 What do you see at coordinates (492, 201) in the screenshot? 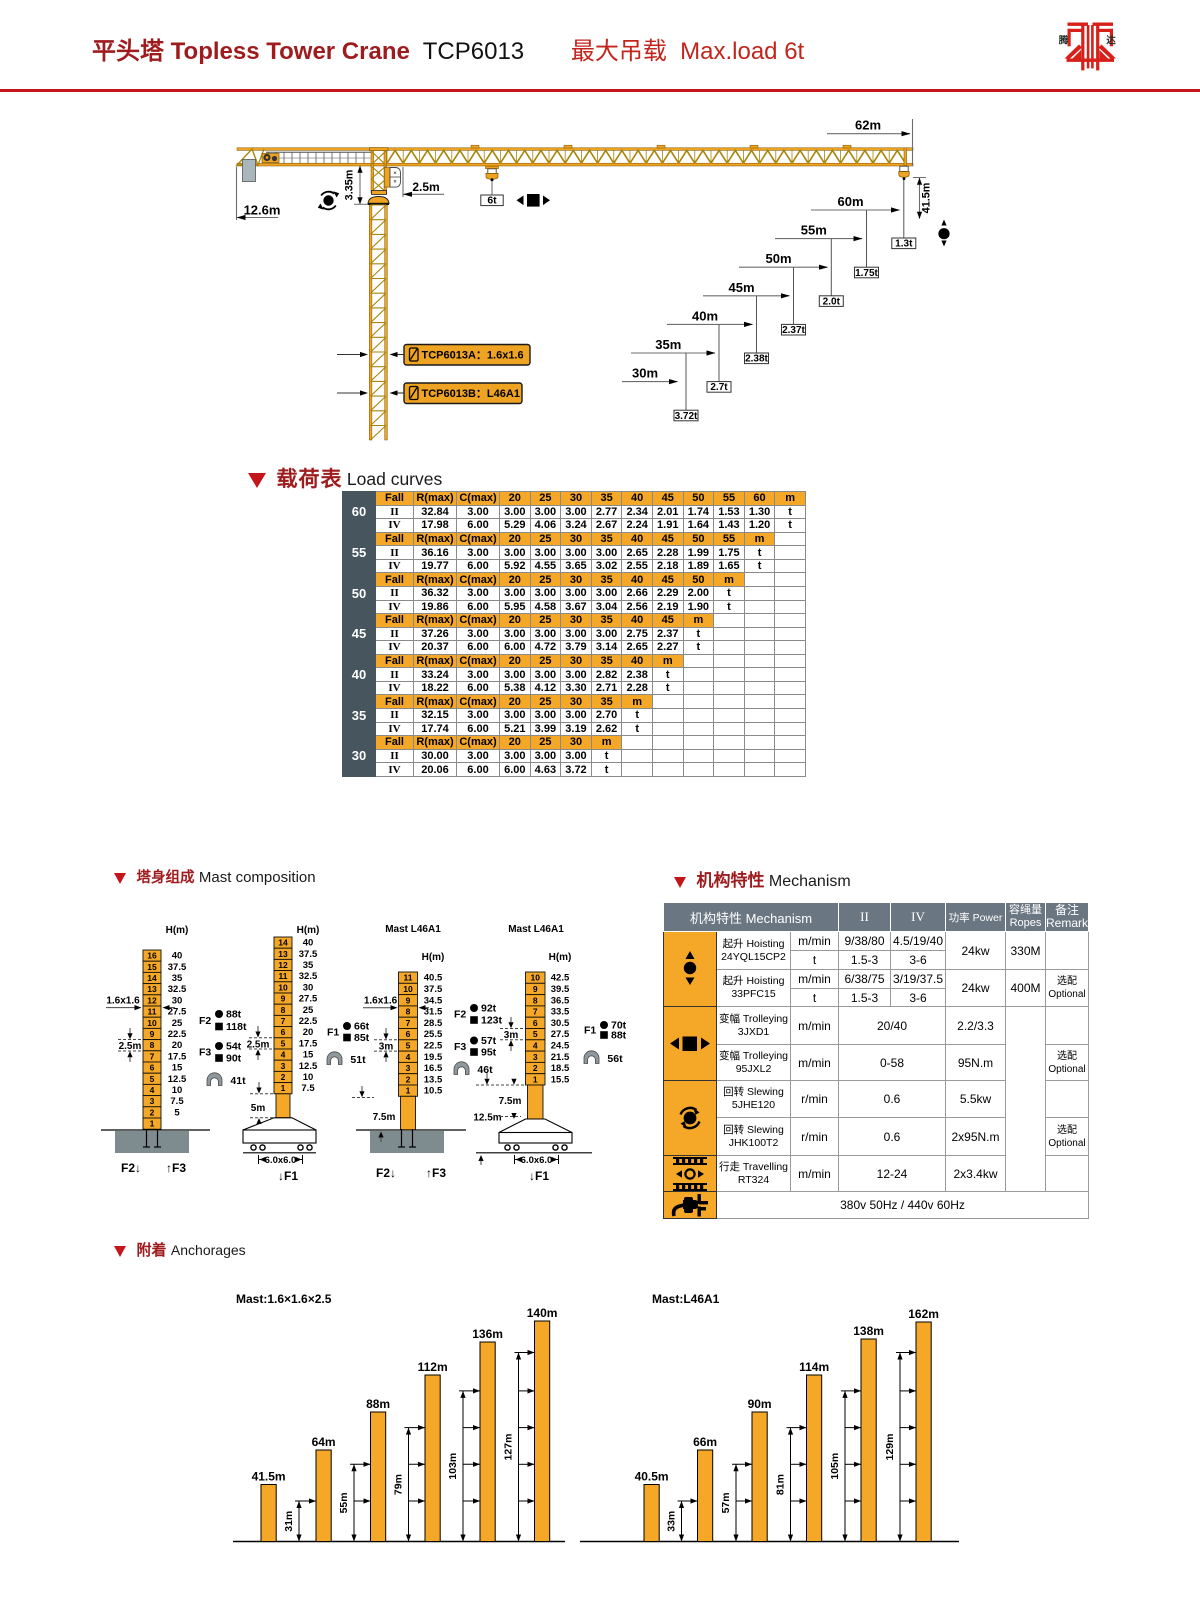
I see `svg-text: 6t` at bounding box center [492, 201].